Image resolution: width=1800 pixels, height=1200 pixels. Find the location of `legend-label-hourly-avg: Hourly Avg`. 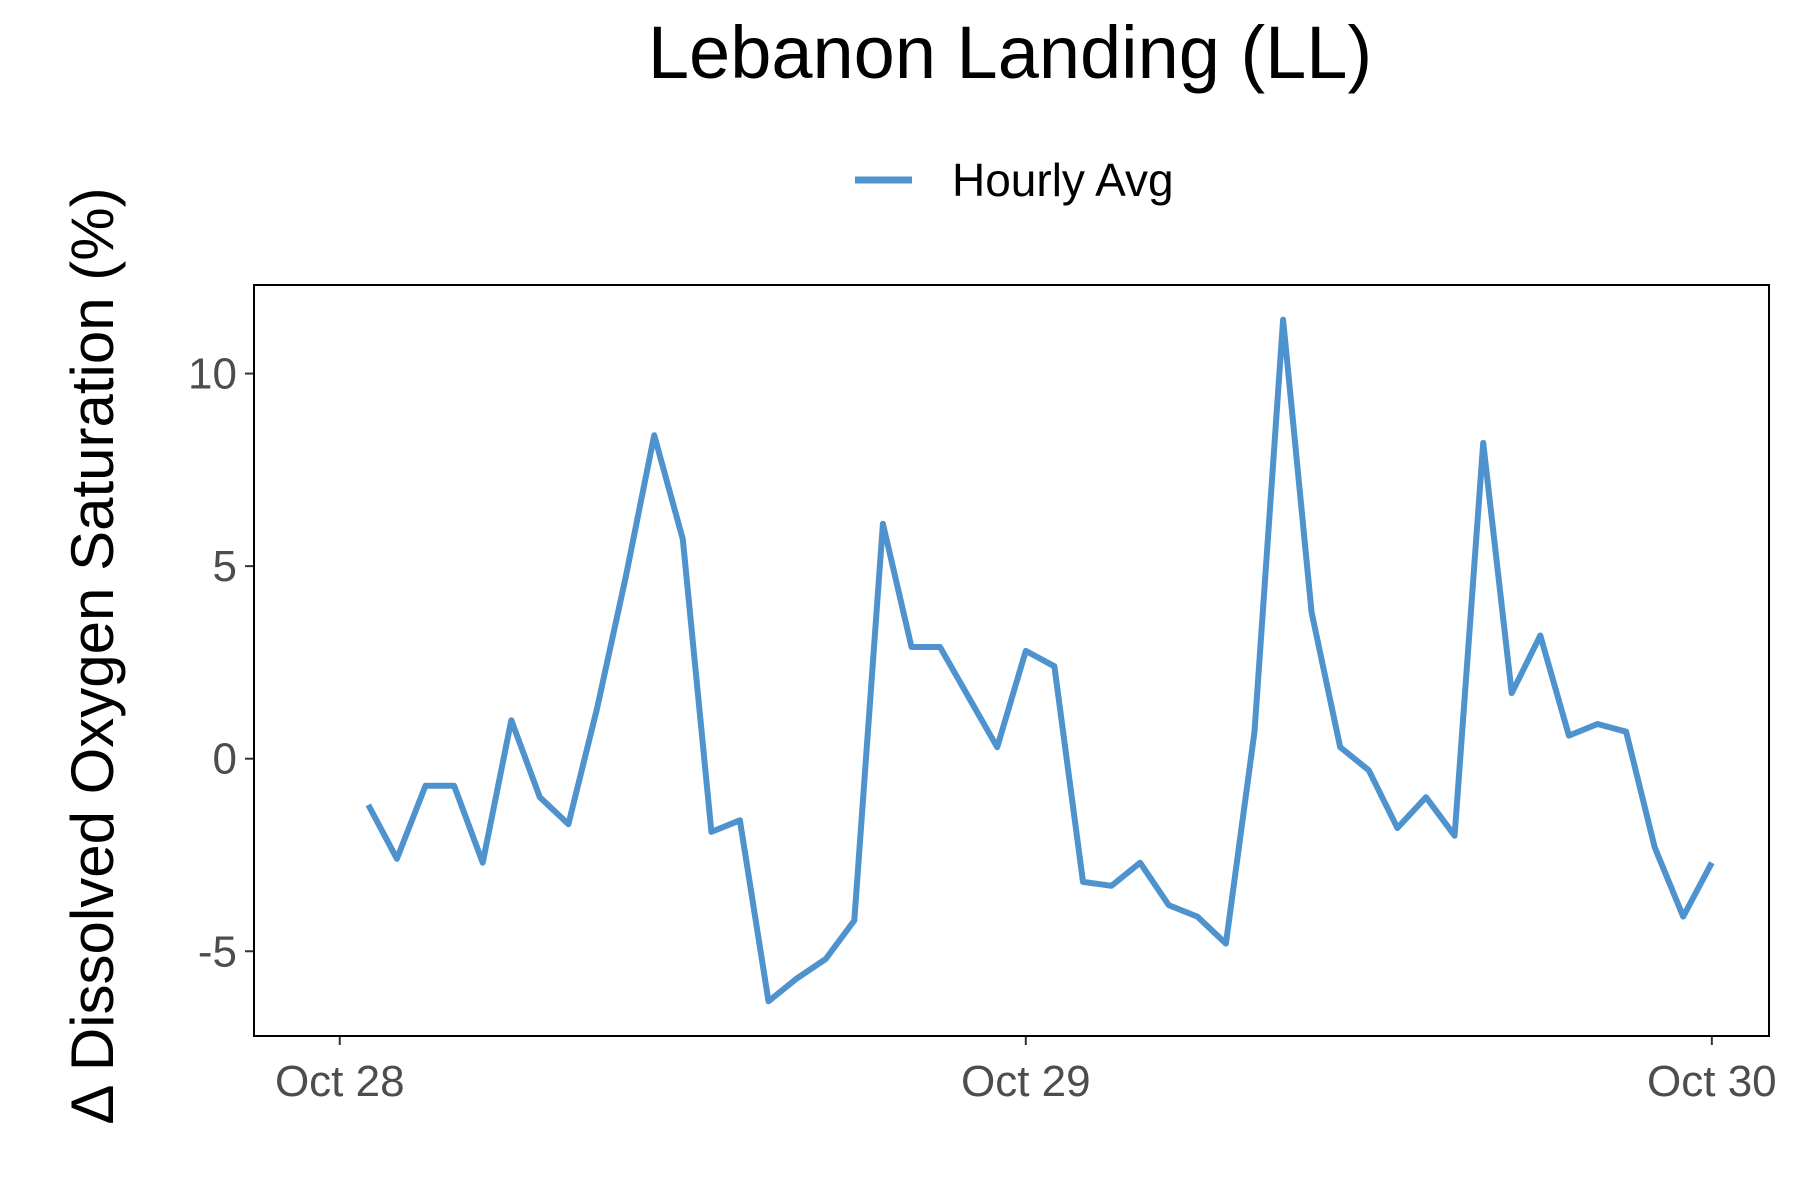

legend-label-hourly-avg: Hourly Avg is located at coordinates (1063, 180).